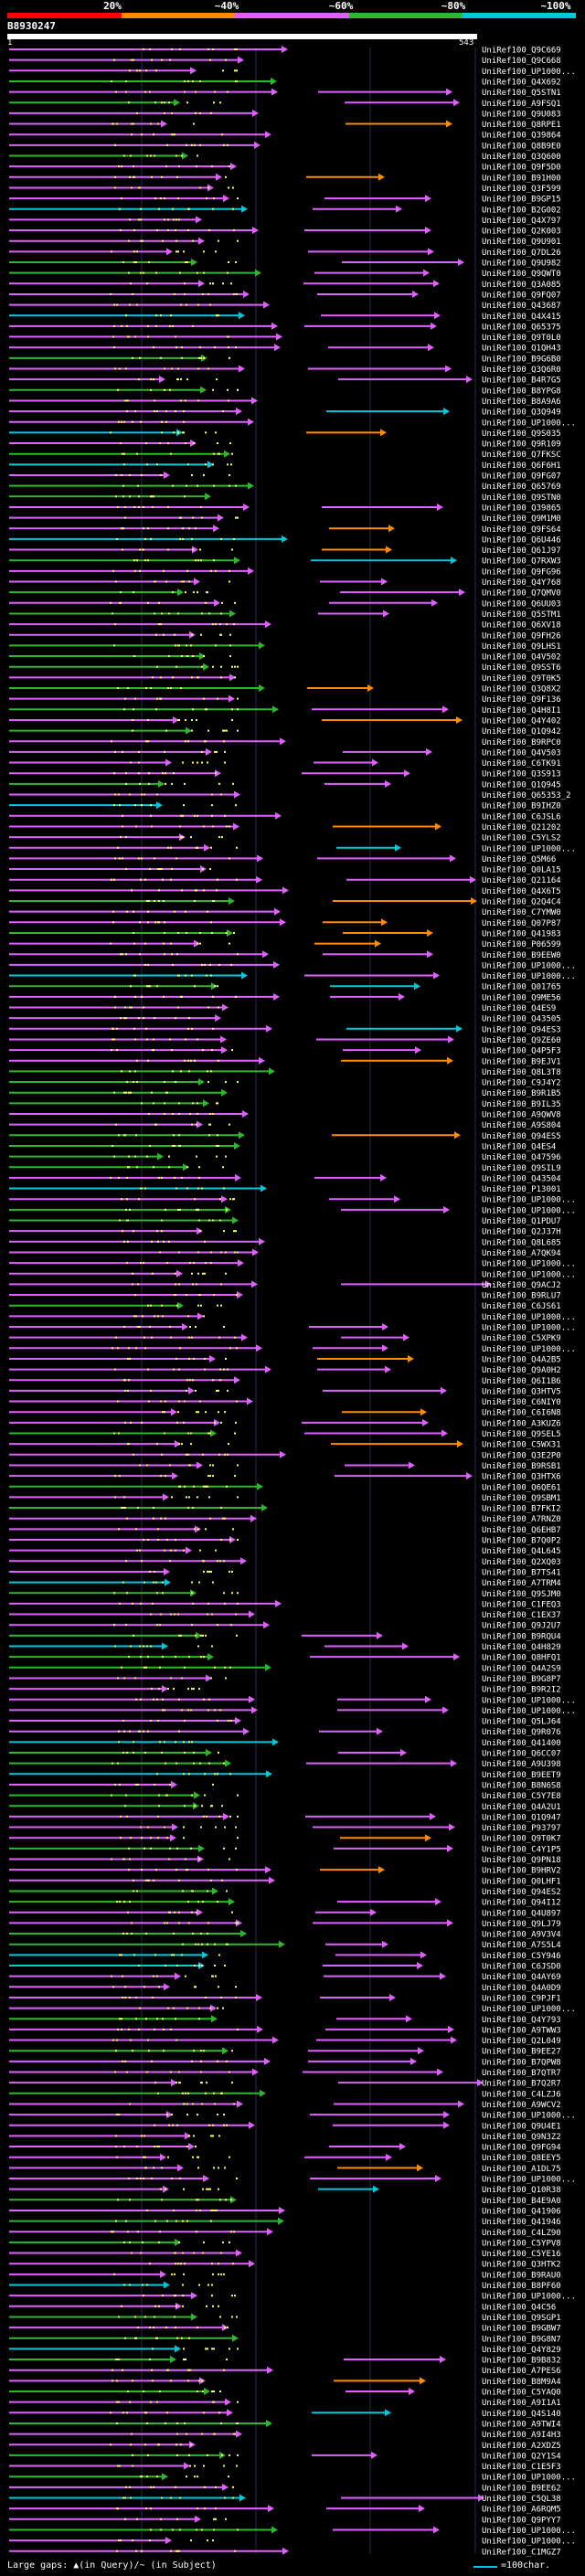 The width and height of the screenshot is (585, 2576). What do you see at coordinates (285, 870) in the screenshot?
I see `hit-row: UniRef100_Q0LA15` at bounding box center [285, 870].